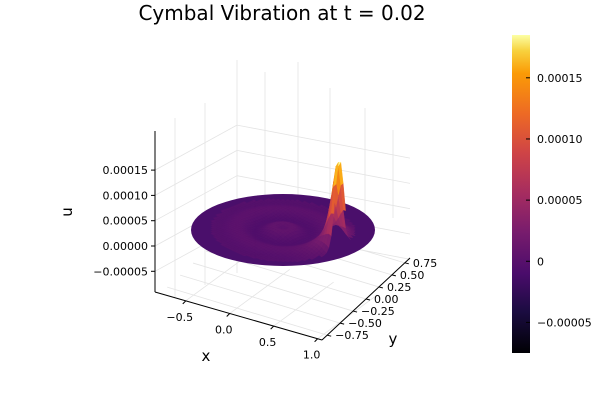  What do you see at coordinates (67, 212) in the screenshot?
I see `z-axis-label: u` at bounding box center [67, 212].